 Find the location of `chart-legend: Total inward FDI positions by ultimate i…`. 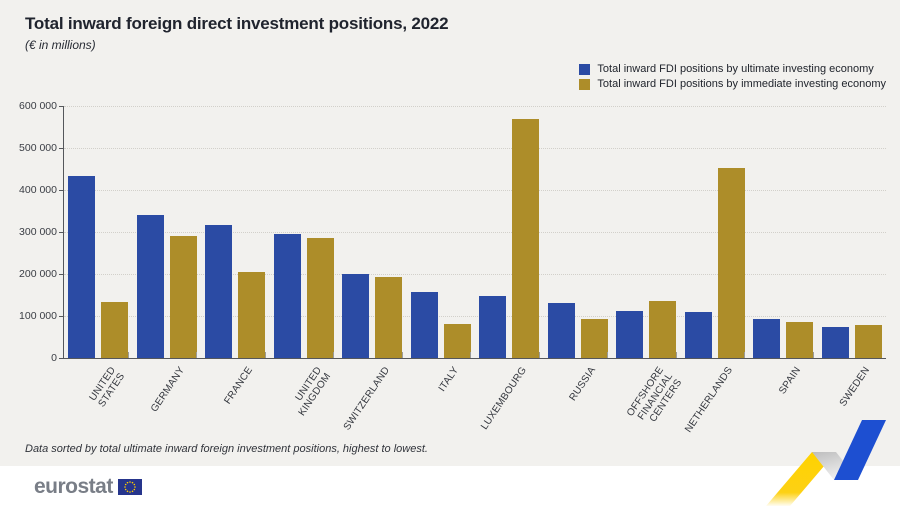

chart-legend: Total inward FDI positions by ultimate i… is located at coordinates (732, 76).